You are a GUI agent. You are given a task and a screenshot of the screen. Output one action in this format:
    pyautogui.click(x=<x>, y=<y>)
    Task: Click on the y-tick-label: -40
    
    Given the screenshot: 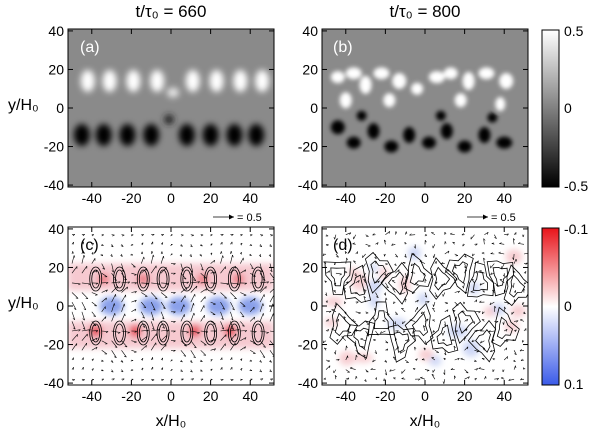 What is the action you would take?
    pyautogui.click(x=308, y=185)
    